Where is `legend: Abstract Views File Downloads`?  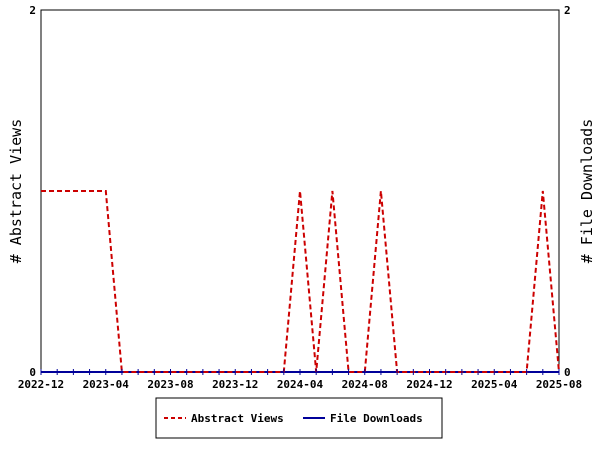
legend: Abstract Views File Downloads is located at coordinates (299, 418).